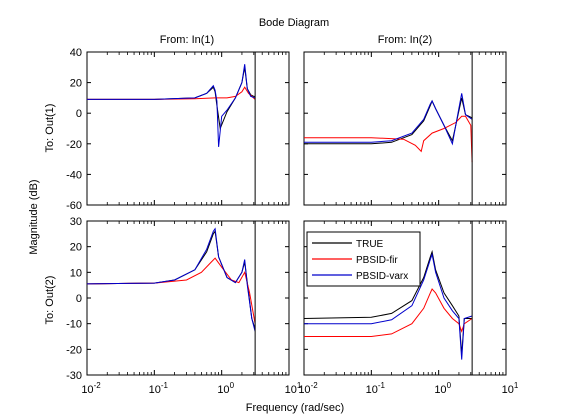 The image size is (561, 420). I want to click on y-tick-label: 10, so click(76, 273).